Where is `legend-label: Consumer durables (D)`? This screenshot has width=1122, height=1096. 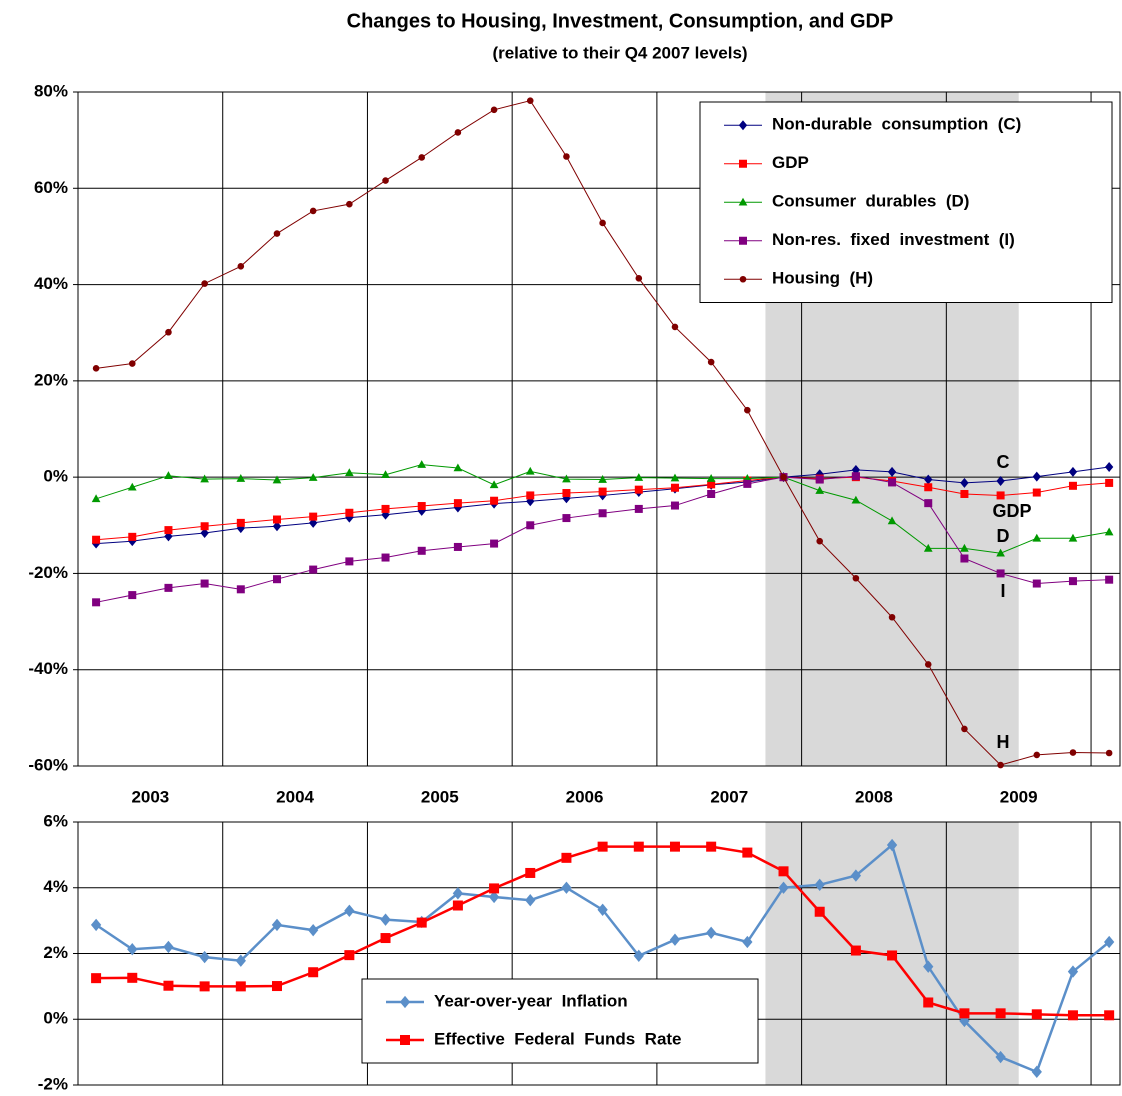 legend-label: Consumer durables (D) is located at coordinates (870, 201).